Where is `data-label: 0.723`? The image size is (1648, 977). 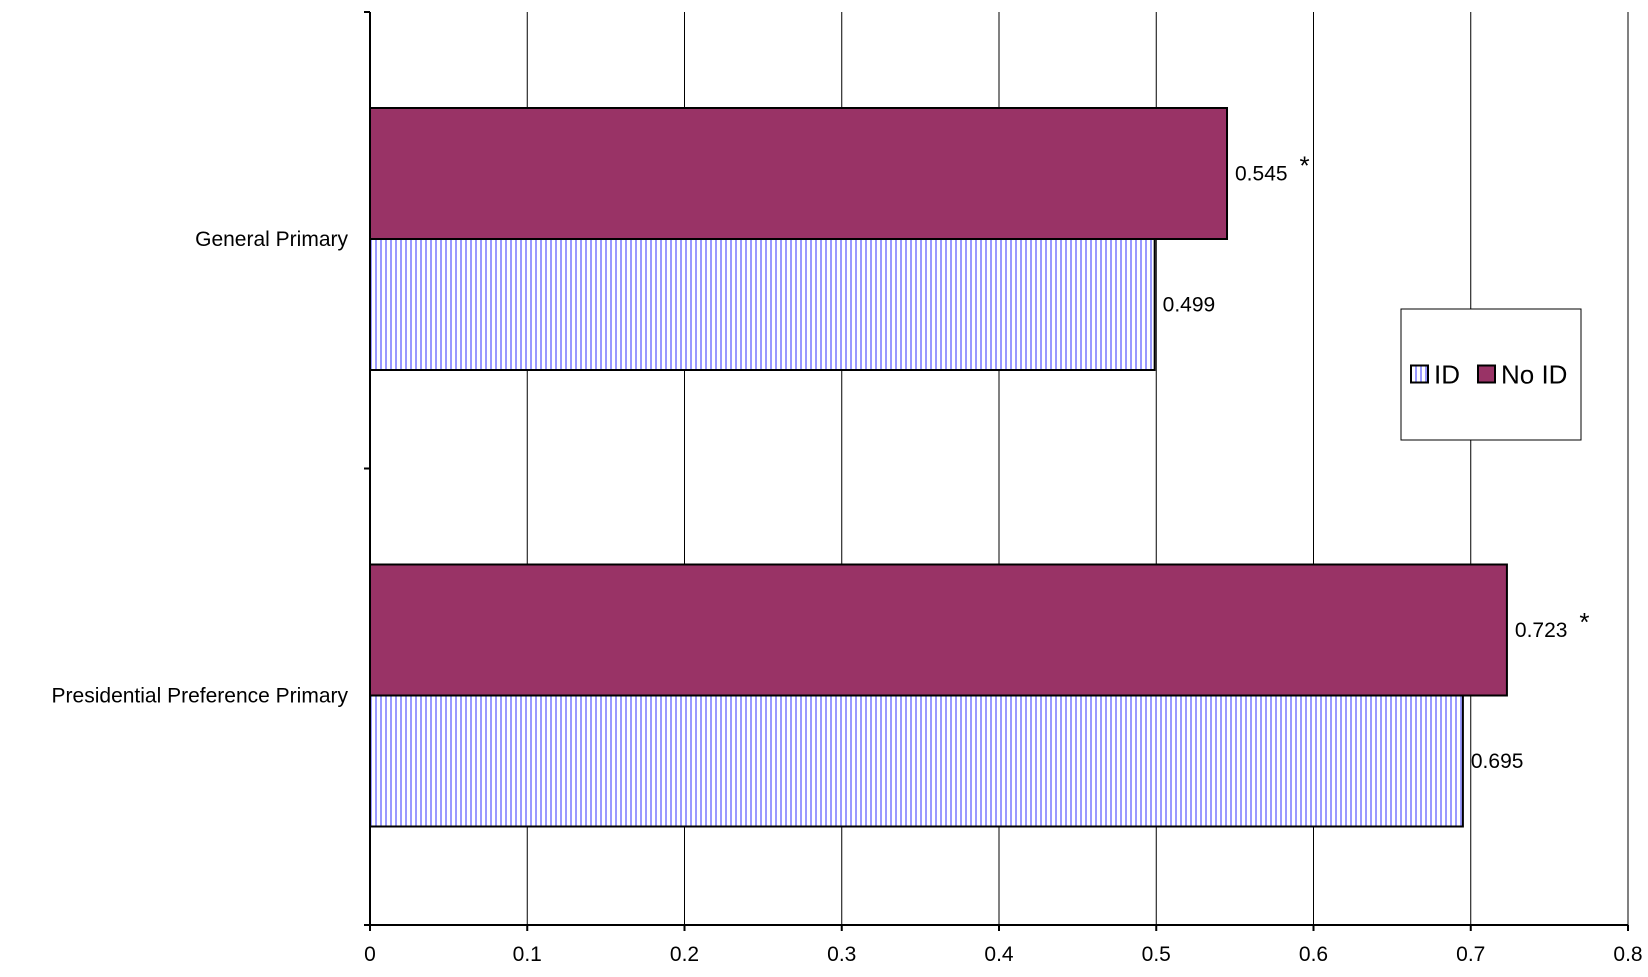
data-label: 0.723 is located at coordinates (1541, 630).